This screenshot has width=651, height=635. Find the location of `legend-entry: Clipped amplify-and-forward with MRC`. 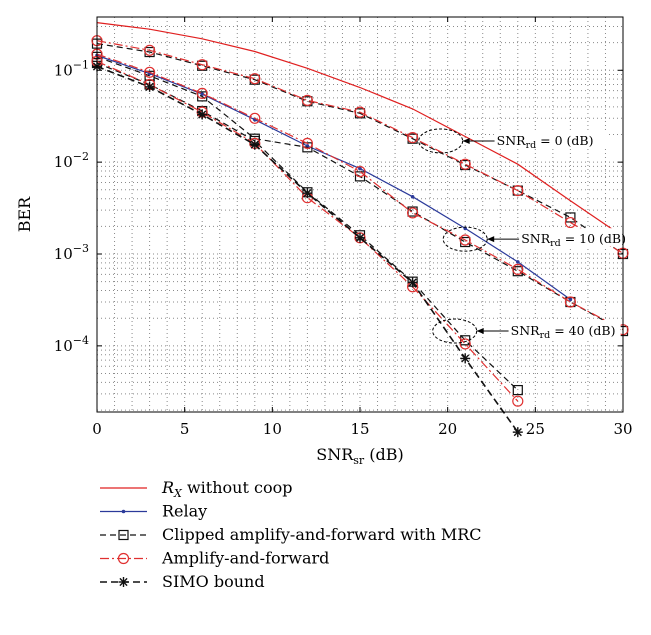

legend-entry: Clipped amplify-and-forward with MRC is located at coordinates (291, 534).